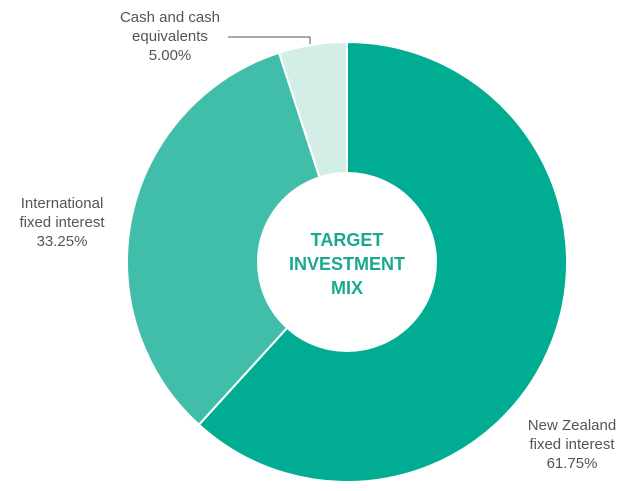  Describe the element at coordinates (572, 435) in the screenshot. I see `slice-label: New Zealand fixed interest` at that location.